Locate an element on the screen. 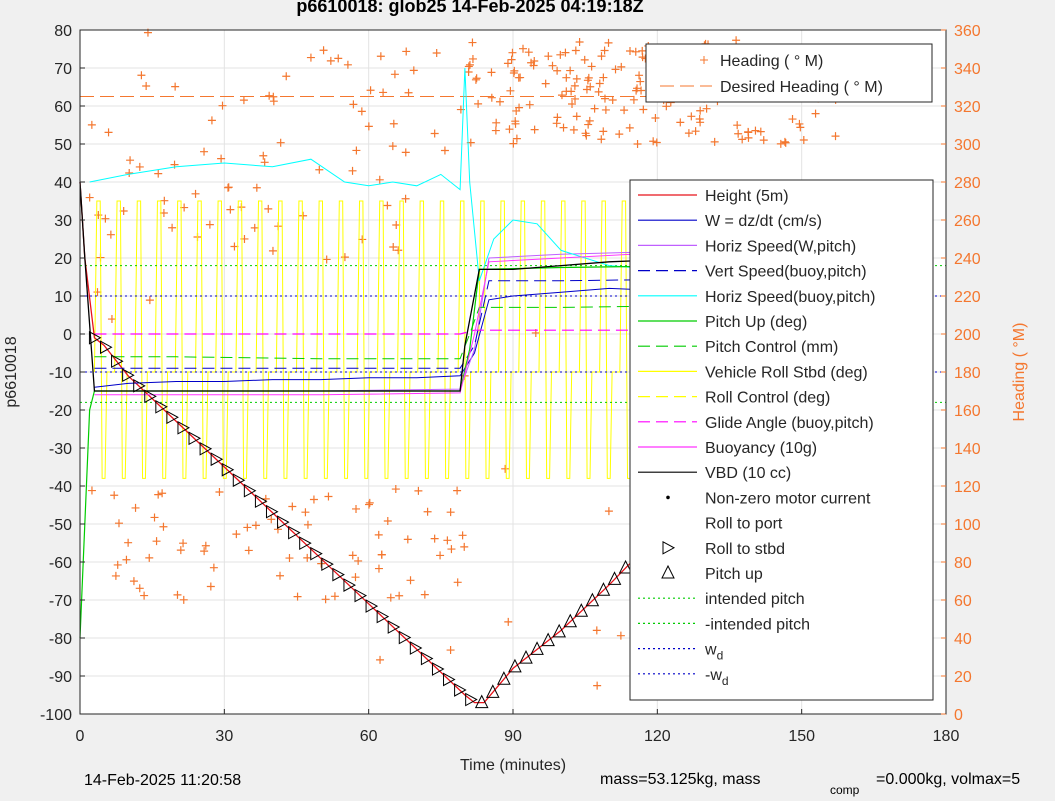 This screenshot has width=1055, height=801. y2-tick-label: 120 is located at coordinates (967, 487).